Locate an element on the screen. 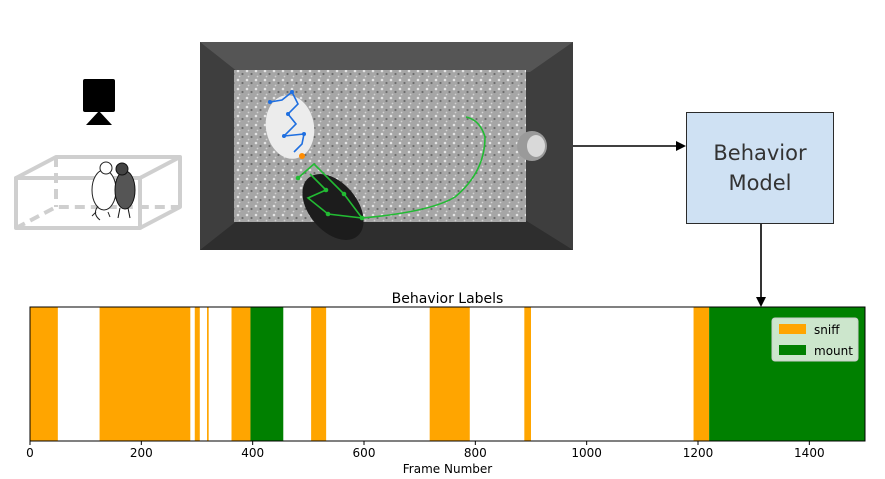 The height and width of the screenshot is (479, 885). x-tick-label: 400 is located at coordinates (252, 453).